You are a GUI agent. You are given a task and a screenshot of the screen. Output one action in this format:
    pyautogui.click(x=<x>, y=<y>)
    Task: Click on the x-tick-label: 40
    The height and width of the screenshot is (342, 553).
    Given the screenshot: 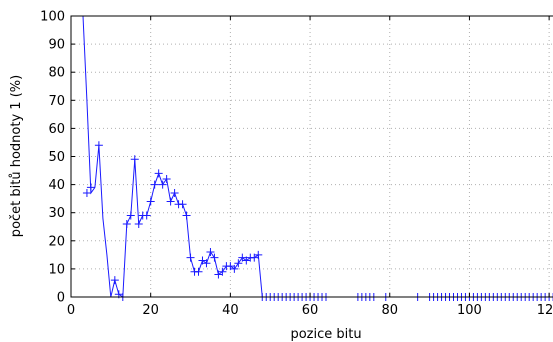 What is the action you would take?
    pyautogui.click(x=230, y=310)
    